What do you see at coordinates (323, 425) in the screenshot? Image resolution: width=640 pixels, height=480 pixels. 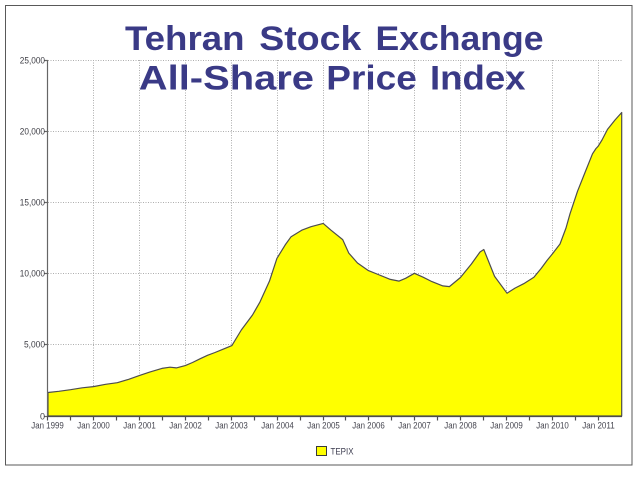 I see `svg-text: Jan 2005` at bounding box center [323, 425].